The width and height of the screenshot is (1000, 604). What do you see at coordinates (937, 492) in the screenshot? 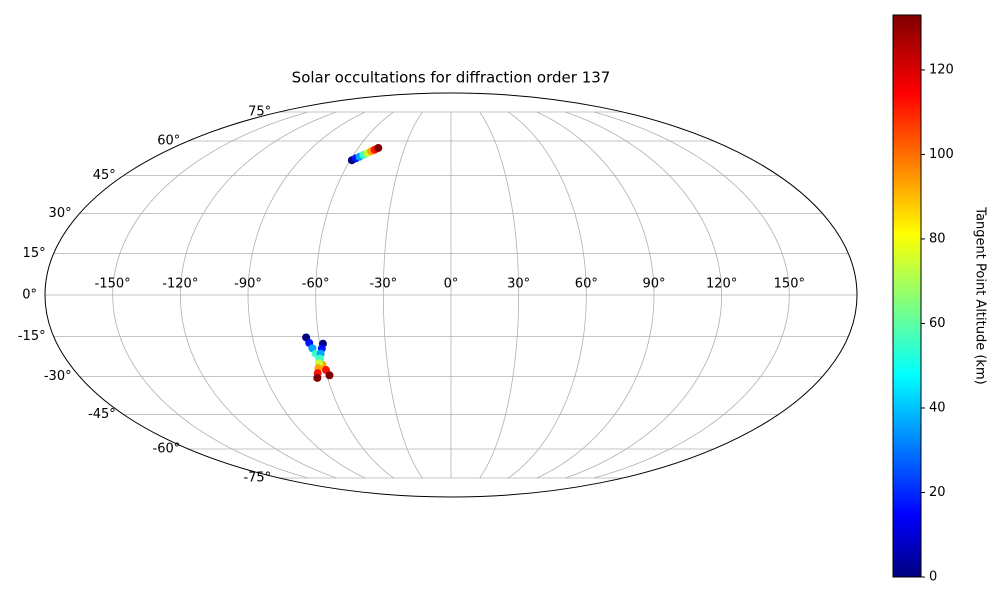
I see `colorbar-tick-label: 20` at bounding box center [937, 492].